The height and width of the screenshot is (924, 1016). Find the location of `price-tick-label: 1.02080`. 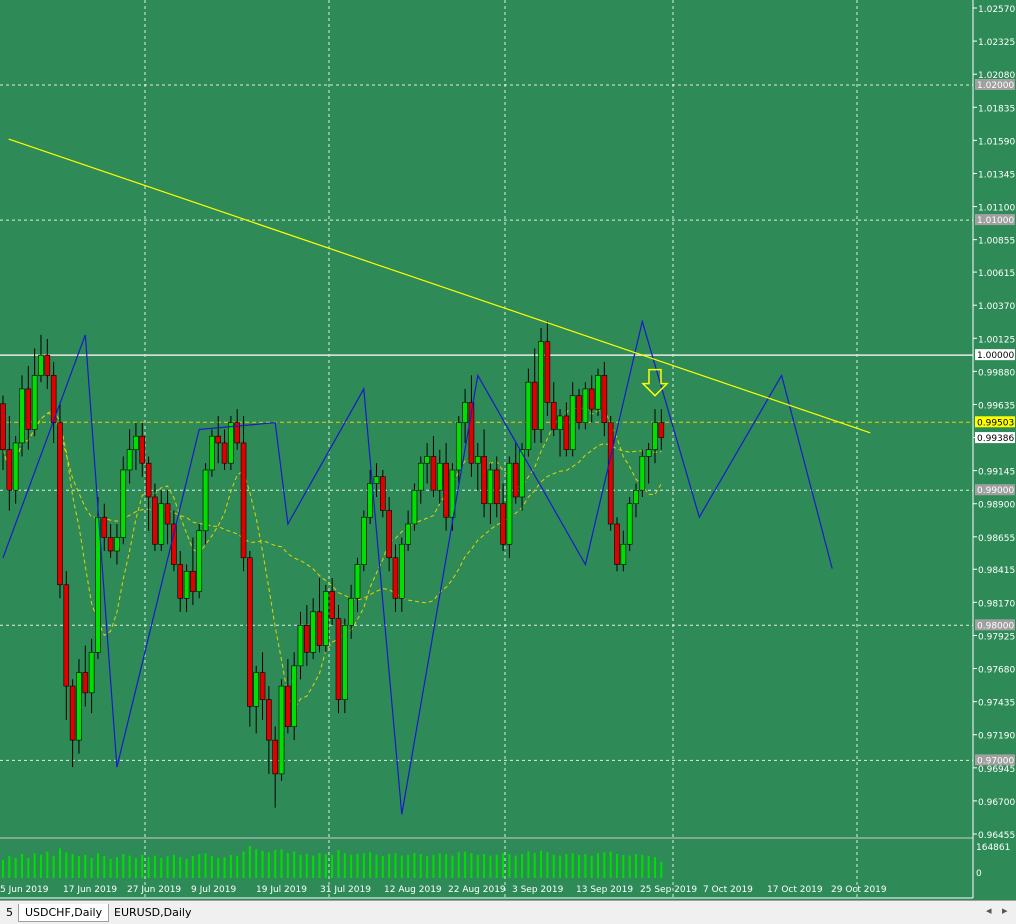

price-tick-label: 1.02080 is located at coordinates (996, 76).